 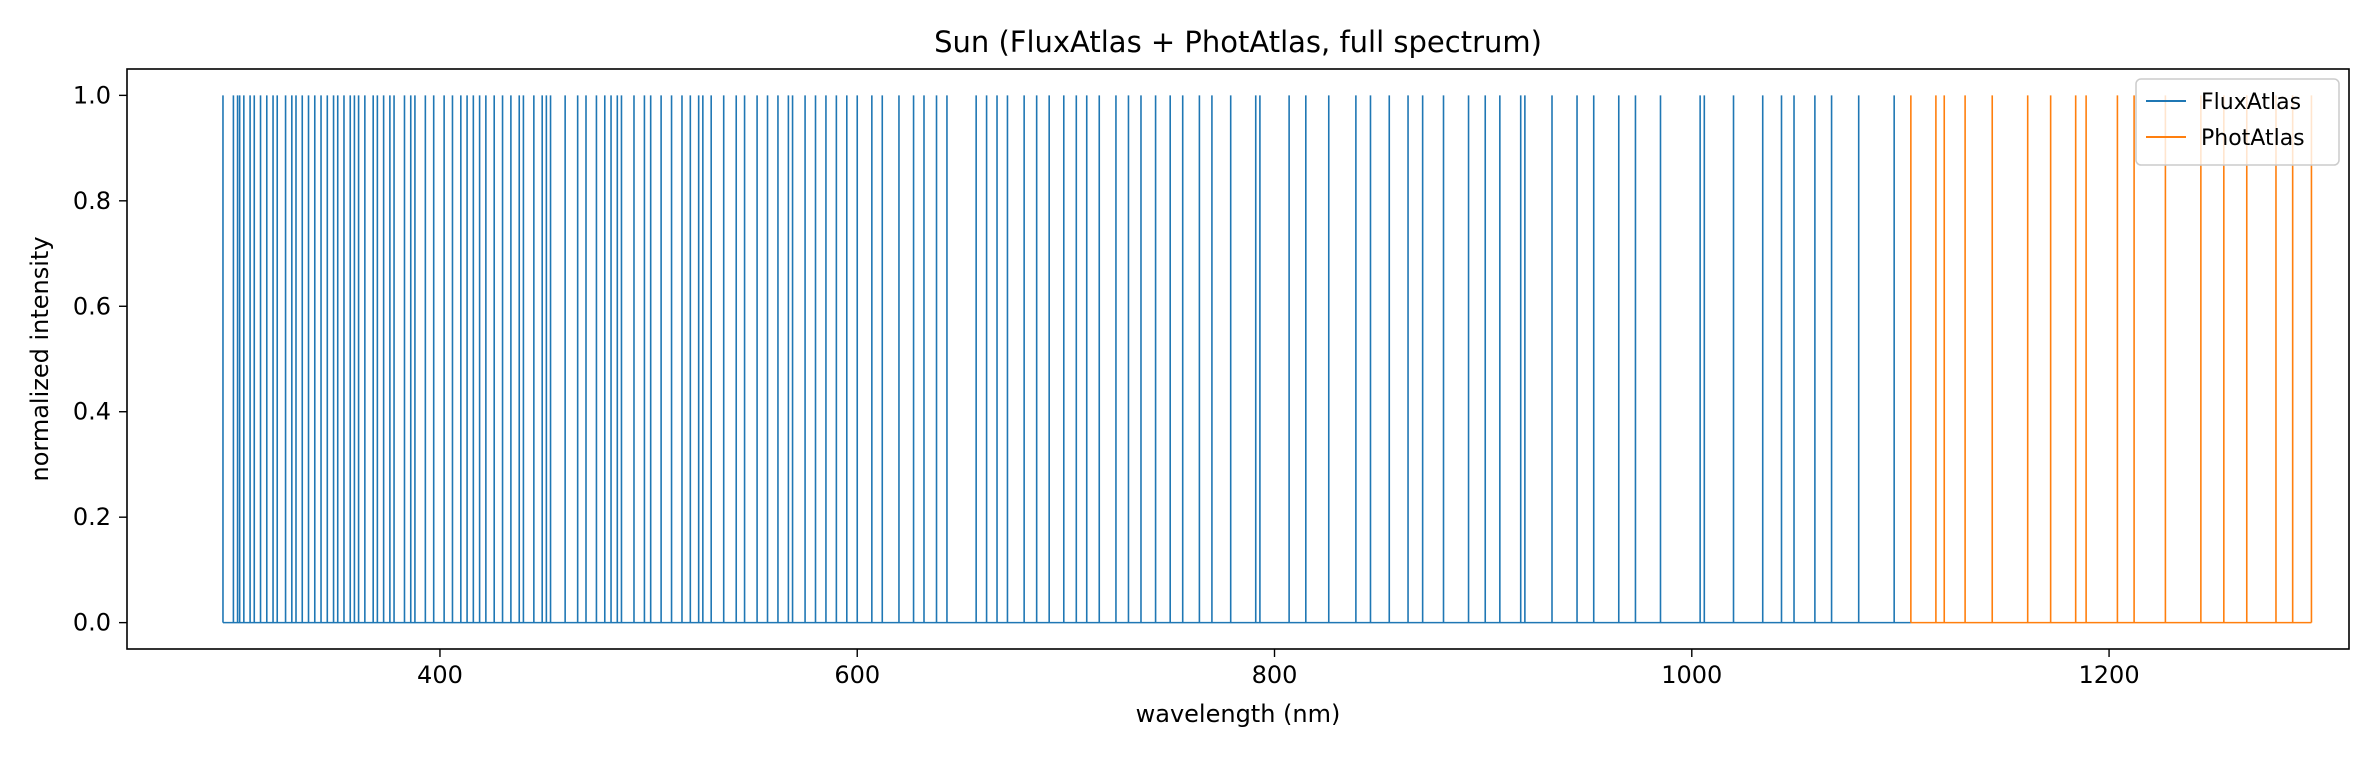 I want to click on legend: FluxAtlas PhotAtlas, so click(x=2237, y=122).